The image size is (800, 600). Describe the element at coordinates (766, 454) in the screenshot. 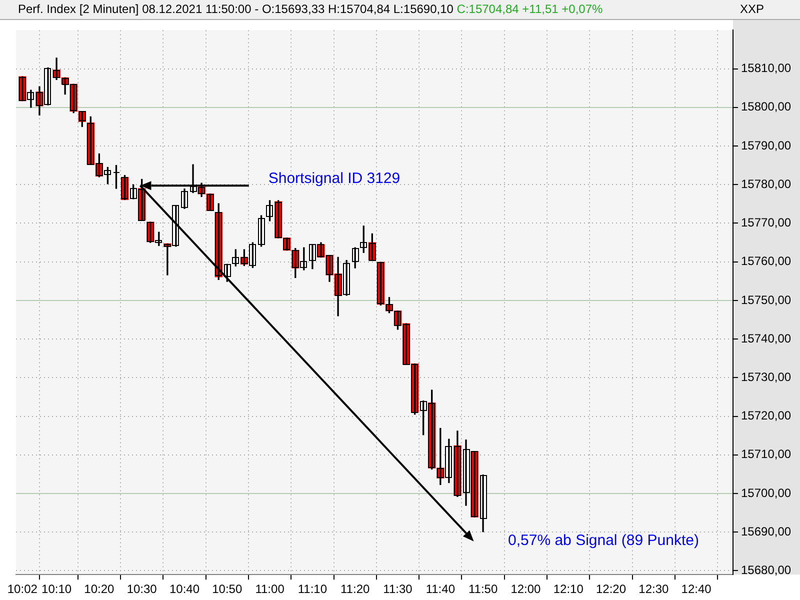

I see `y-tick-label: 15710,00` at that location.